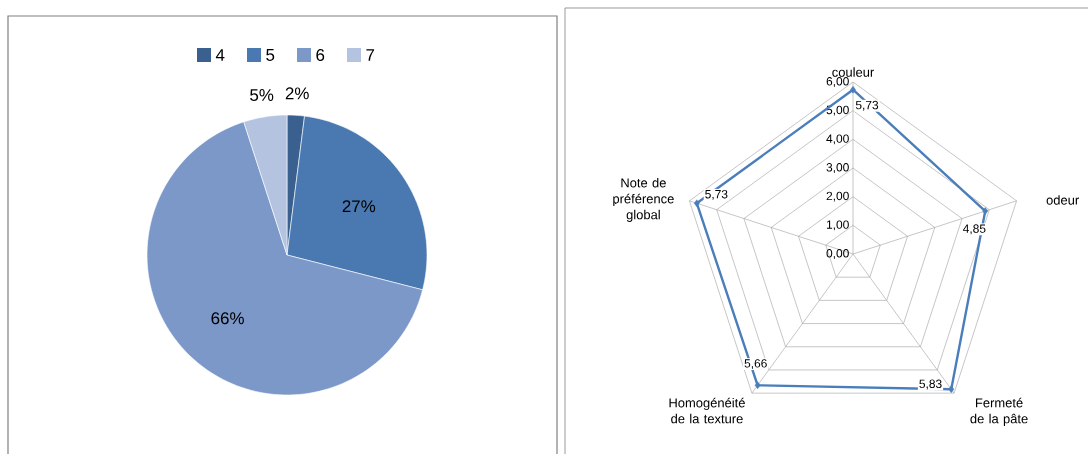 Image resolution: width=1088 pixels, height=454 pixels. What do you see at coordinates (643, 199) in the screenshot?
I see `spoke-label: Note de préférence global` at bounding box center [643, 199].